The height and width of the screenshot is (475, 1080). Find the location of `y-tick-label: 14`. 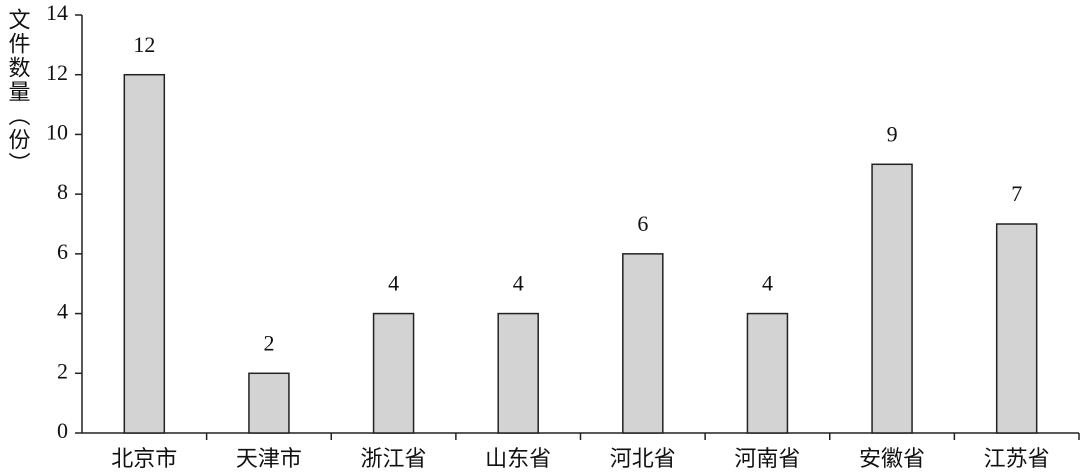

y-tick-label: 14 is located at coordinates (57, 12).